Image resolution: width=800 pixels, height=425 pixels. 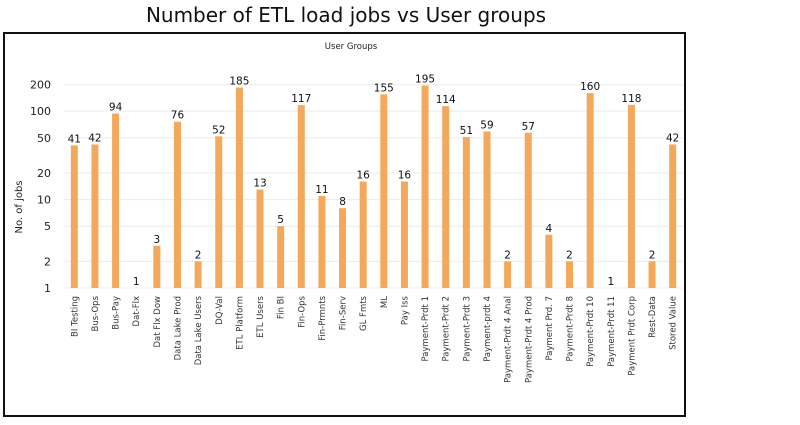 I want to click on x-tick-label: Payment-prdt 4, so click(x=488, y=329).